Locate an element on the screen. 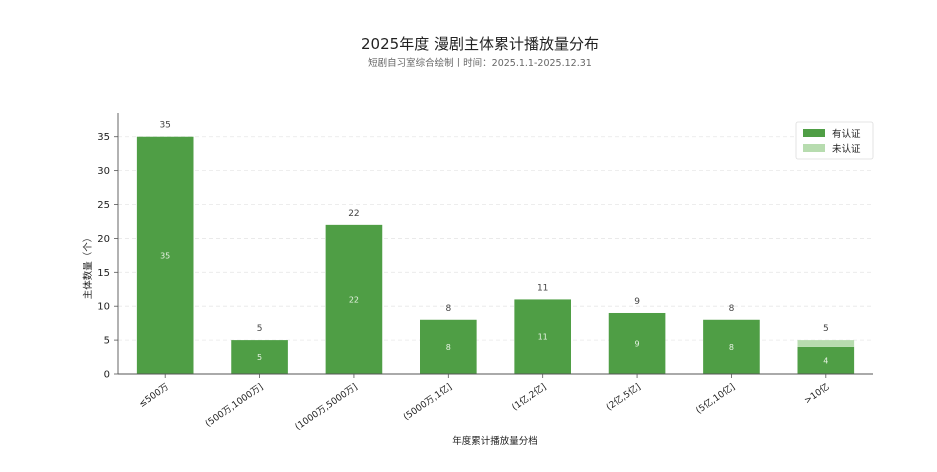 The image size is (937, 472). y-tick-label: 0 is located at coordinates (107, 375).